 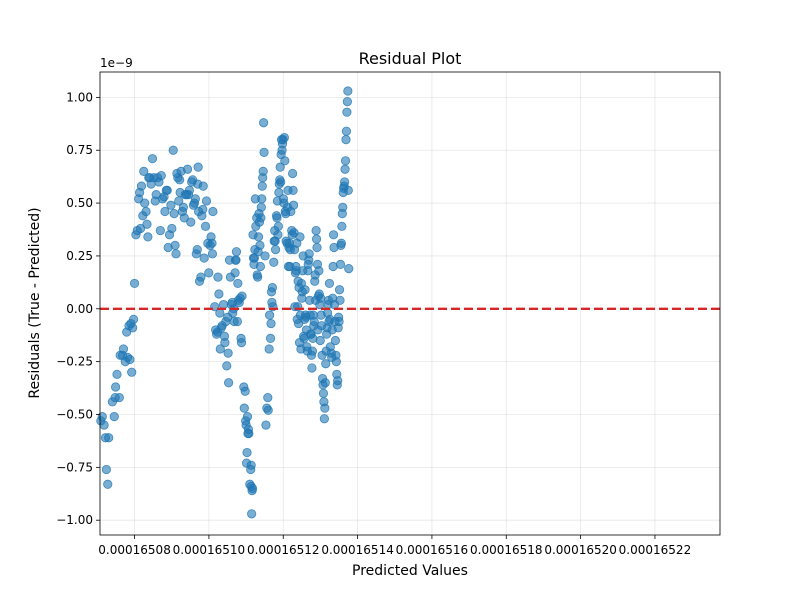 What do you see at coordinates (283, 550) in the screenshot?
I see `x-tick-label: 0.00016512` at bounding box center [283, 550].